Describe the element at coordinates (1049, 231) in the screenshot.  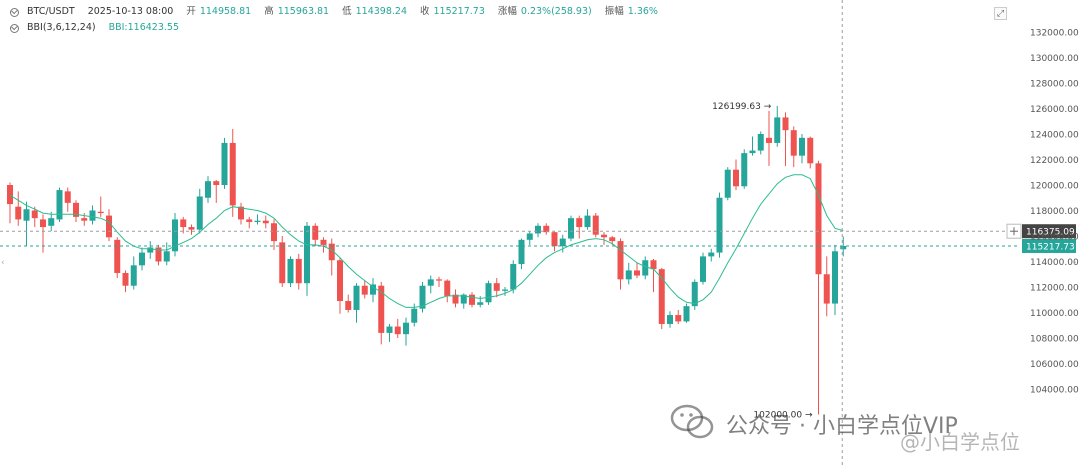
I see `crosshair-price-badge` at that location.